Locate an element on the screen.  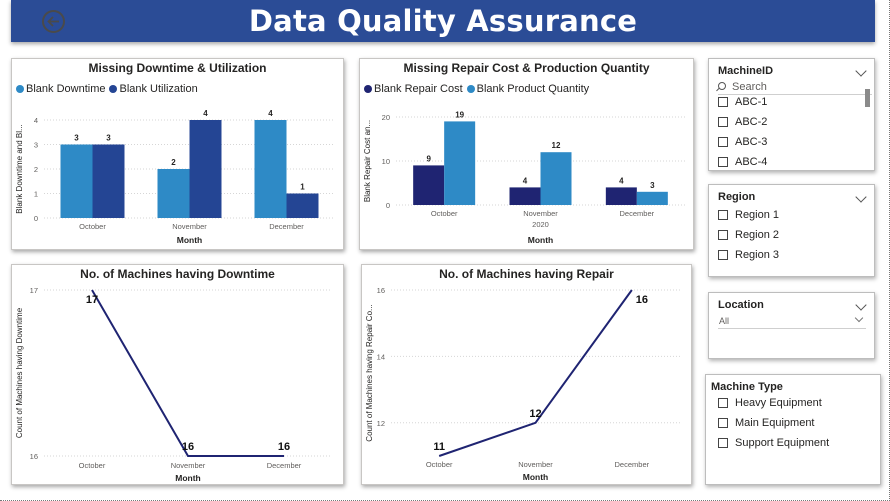
location-dropdown: All is located at coordinates (792, 321).